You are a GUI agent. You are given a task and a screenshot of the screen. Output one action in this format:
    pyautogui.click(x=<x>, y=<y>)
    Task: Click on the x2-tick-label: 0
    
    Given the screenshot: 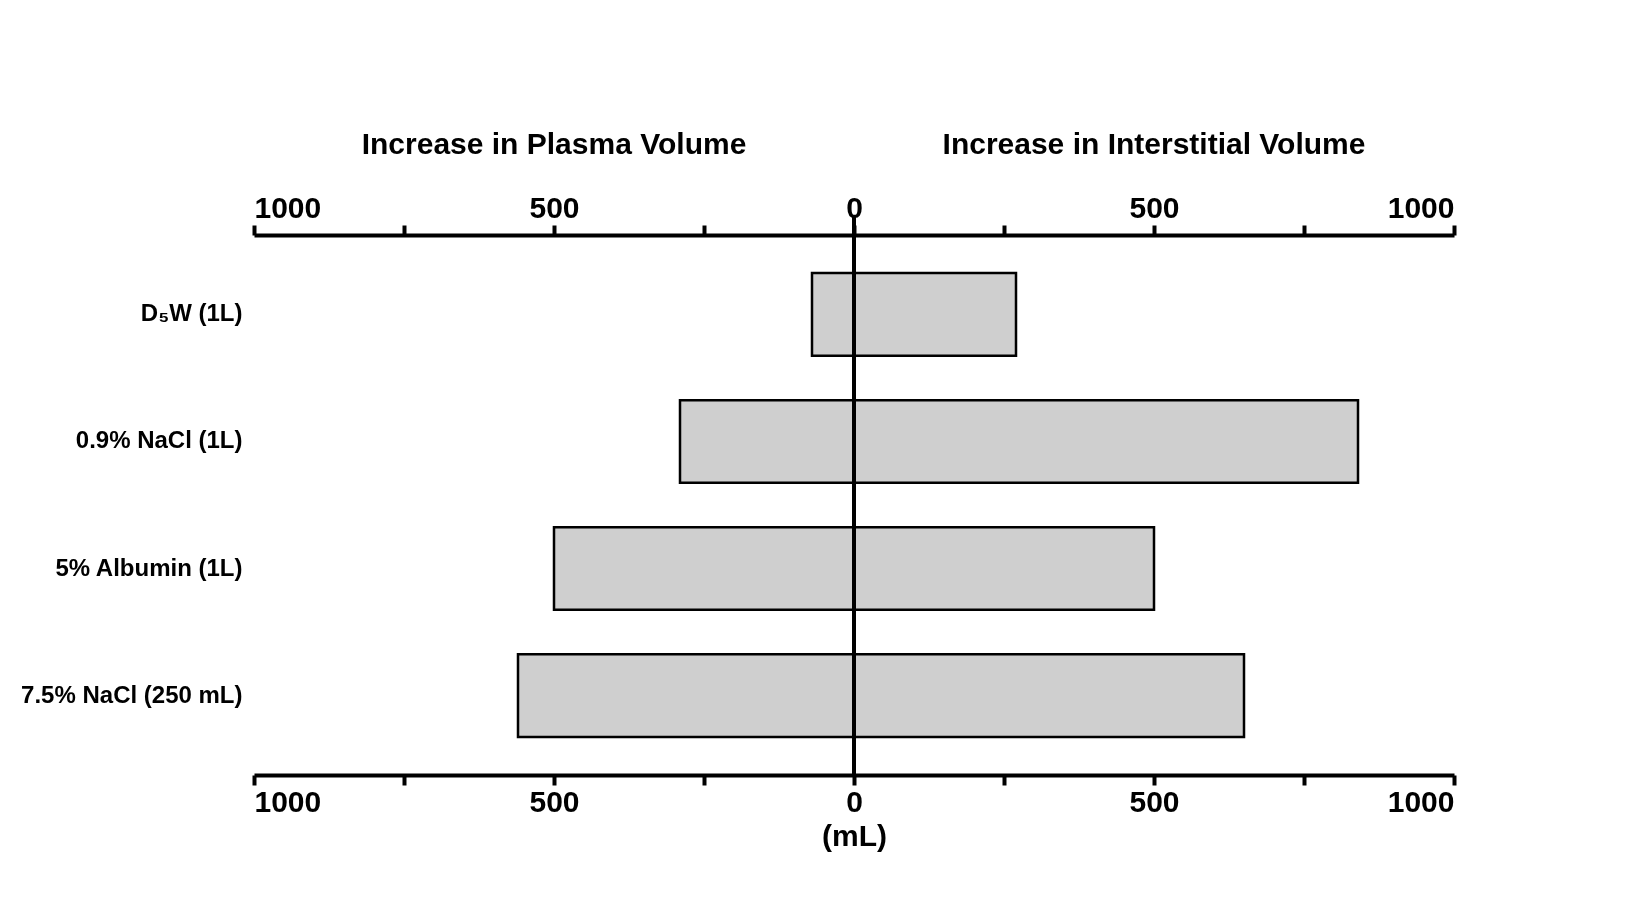 What is the action you would take?
    pyautogui.click(x=854, y=801)
    